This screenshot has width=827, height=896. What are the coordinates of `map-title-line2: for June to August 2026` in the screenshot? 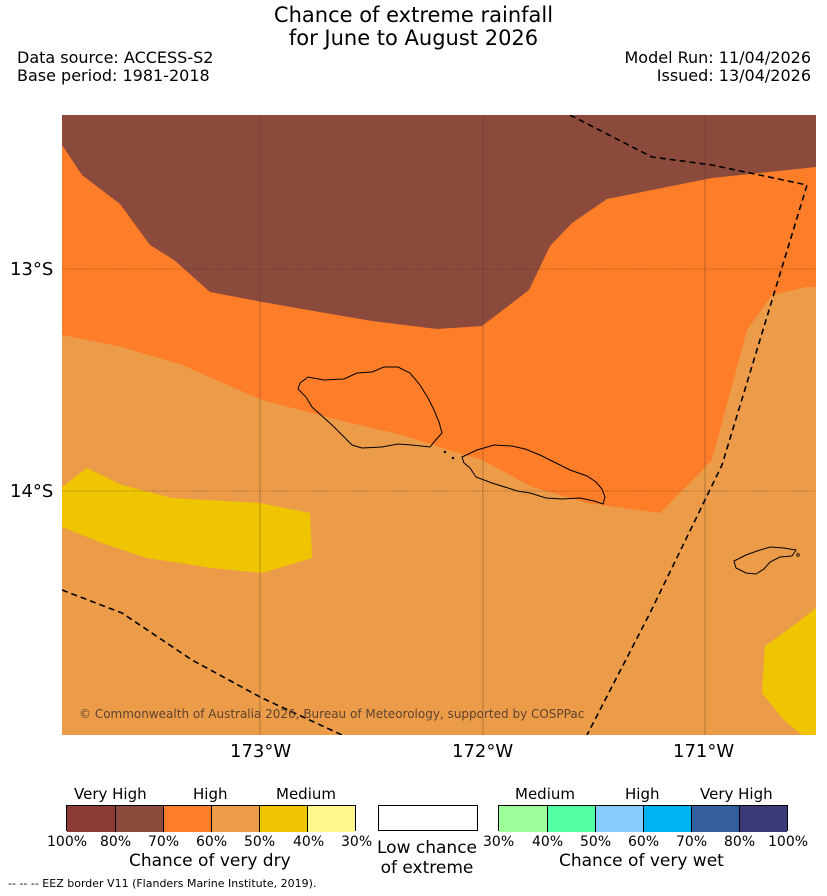 It's located at (413, 38).